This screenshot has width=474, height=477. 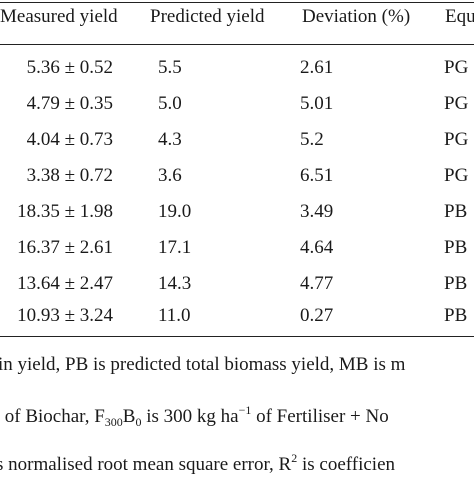 I want to click on footnote-text: of Biochar, F, so click(x=52, y=416).